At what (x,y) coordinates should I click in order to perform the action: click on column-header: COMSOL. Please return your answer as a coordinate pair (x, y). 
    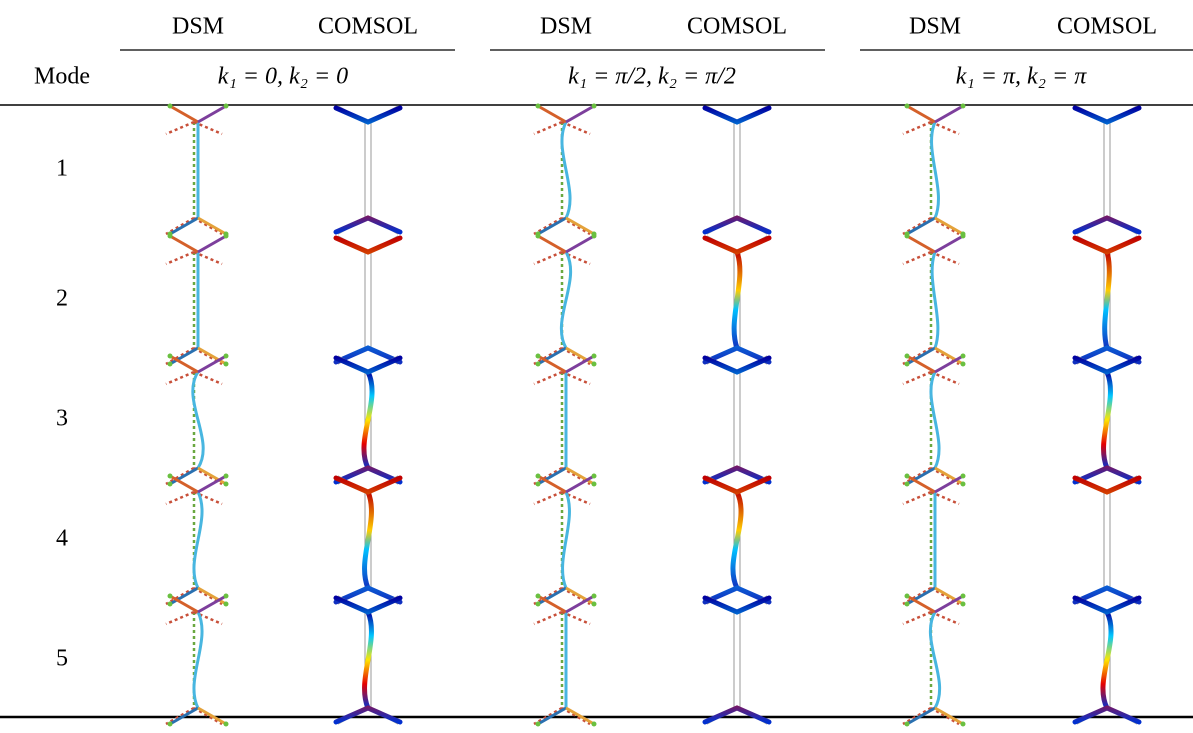
    Looking at the image, I should click on (368, 27).